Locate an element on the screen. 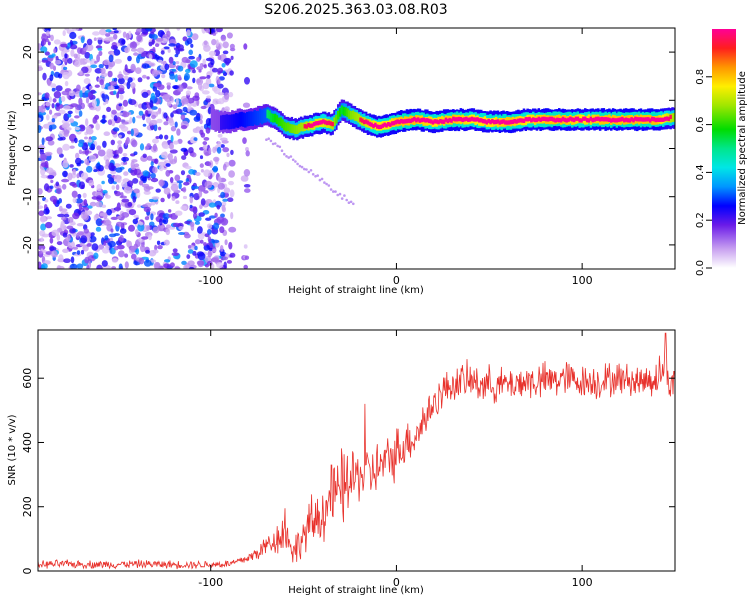 This screenshot has width=750, height=600. snr-xlabel: Height of straight line (km) is located at coordinates (356, 590).